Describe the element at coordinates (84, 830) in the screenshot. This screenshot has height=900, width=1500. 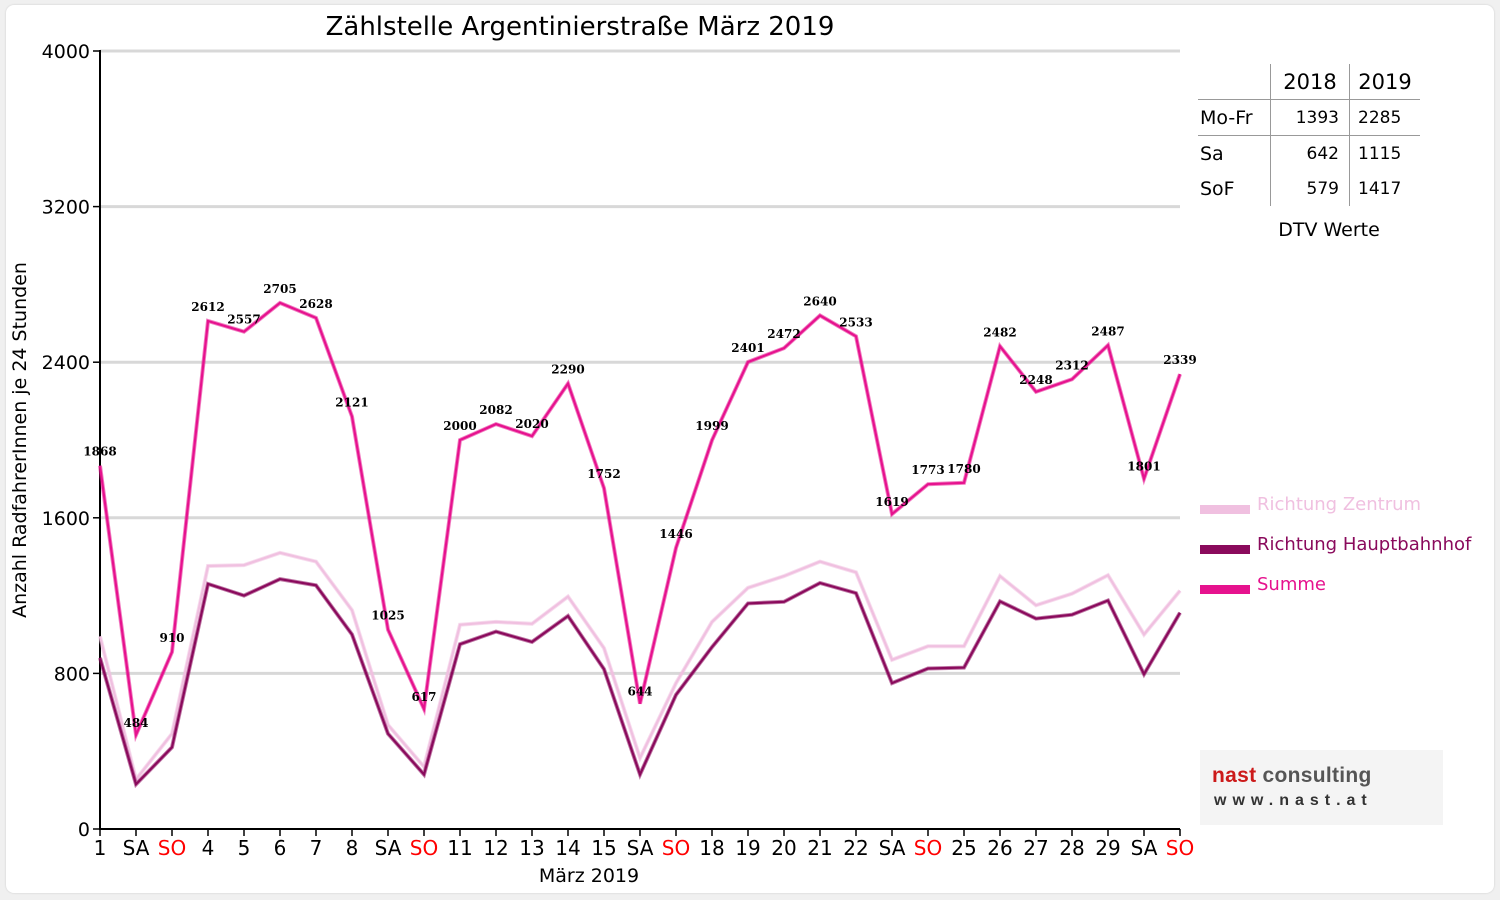
I see `y-tick-label: 0` at that location.